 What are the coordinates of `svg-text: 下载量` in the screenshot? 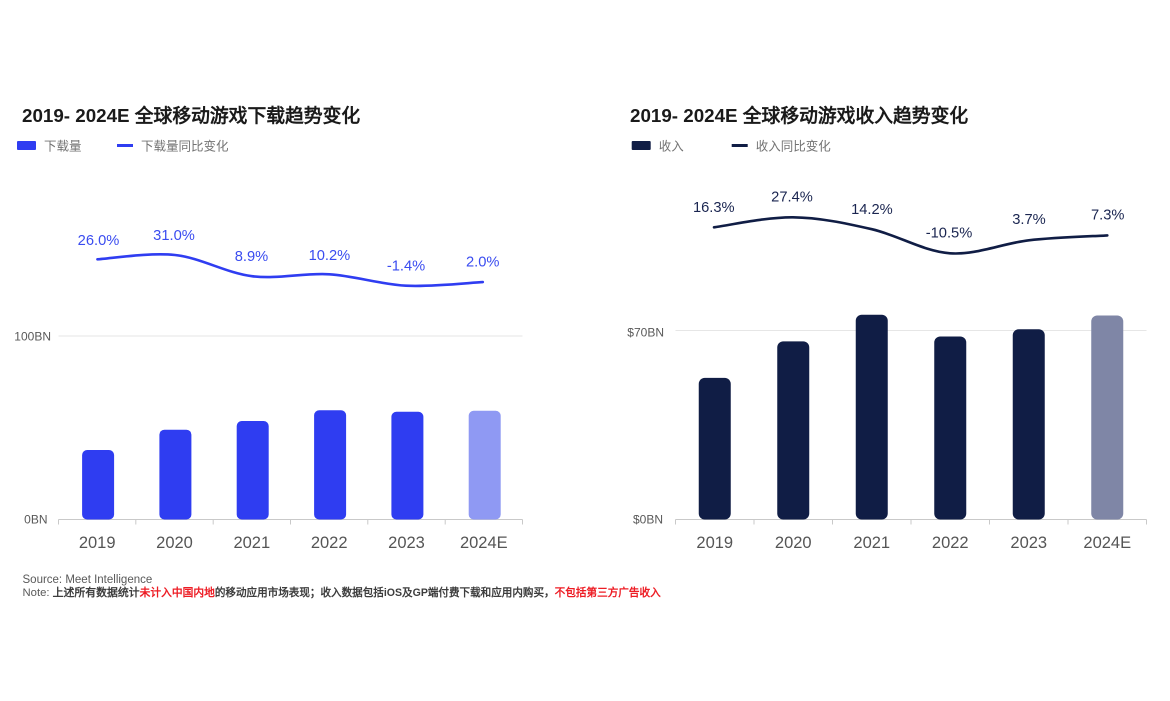 It's located at (63, 147).